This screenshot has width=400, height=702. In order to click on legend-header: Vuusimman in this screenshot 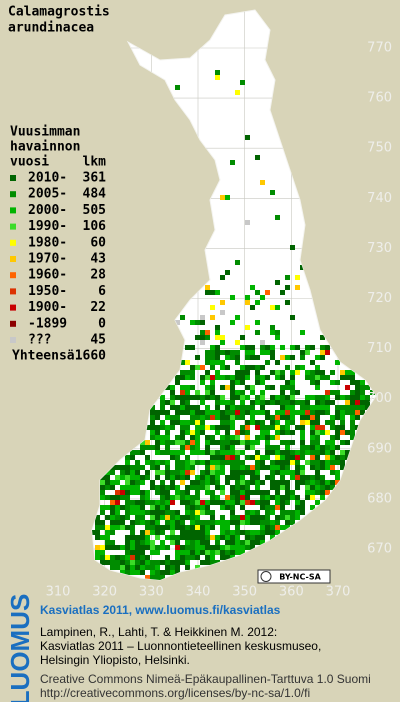, I will do `click(45, 132)`.